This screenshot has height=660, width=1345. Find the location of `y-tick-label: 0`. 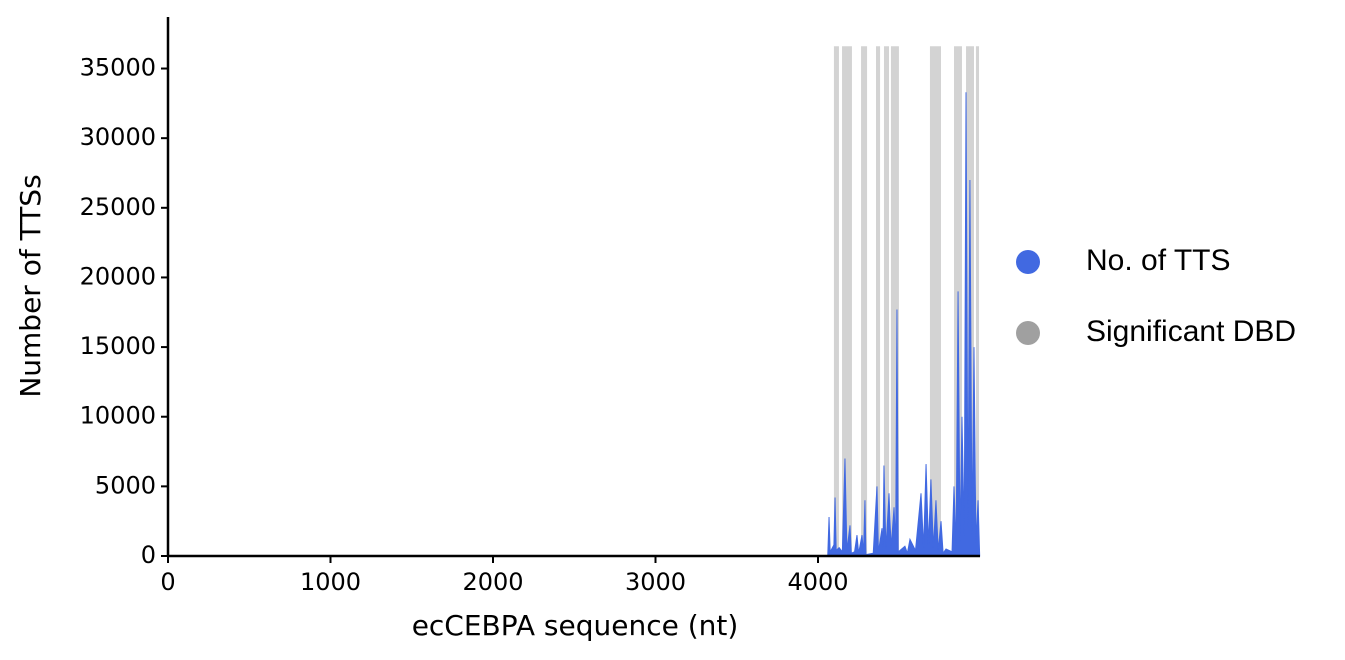

y-tick-label: 0 is located at coordinates (148, 555).